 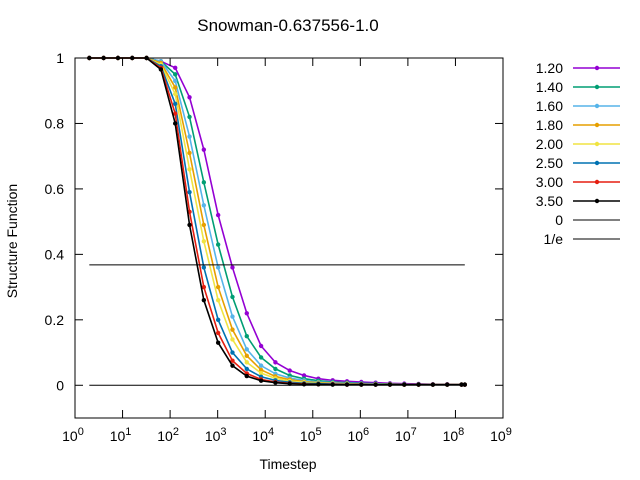 I want to click on legend-label: 0, so click(x=559, y=220).